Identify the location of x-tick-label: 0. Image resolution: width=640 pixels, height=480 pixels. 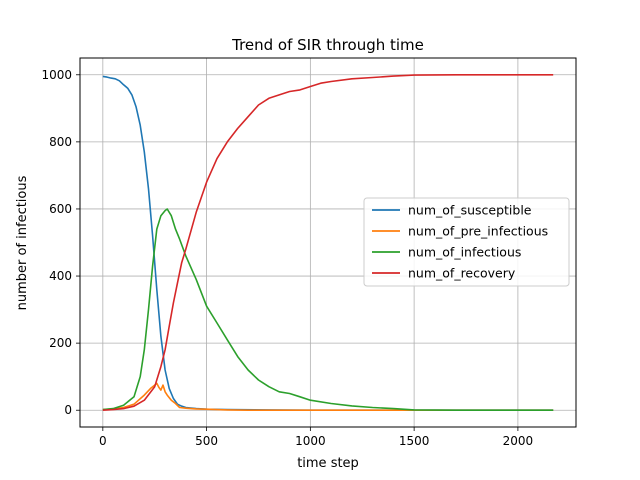
(103, 441).